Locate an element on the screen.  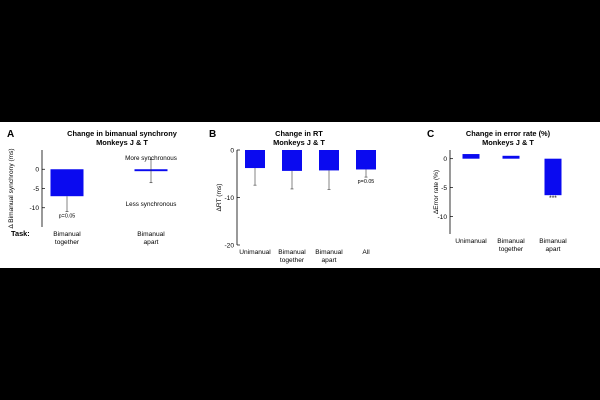
panel-a-subtitle: Monkeys J & T is located at coordinates (122, 142).